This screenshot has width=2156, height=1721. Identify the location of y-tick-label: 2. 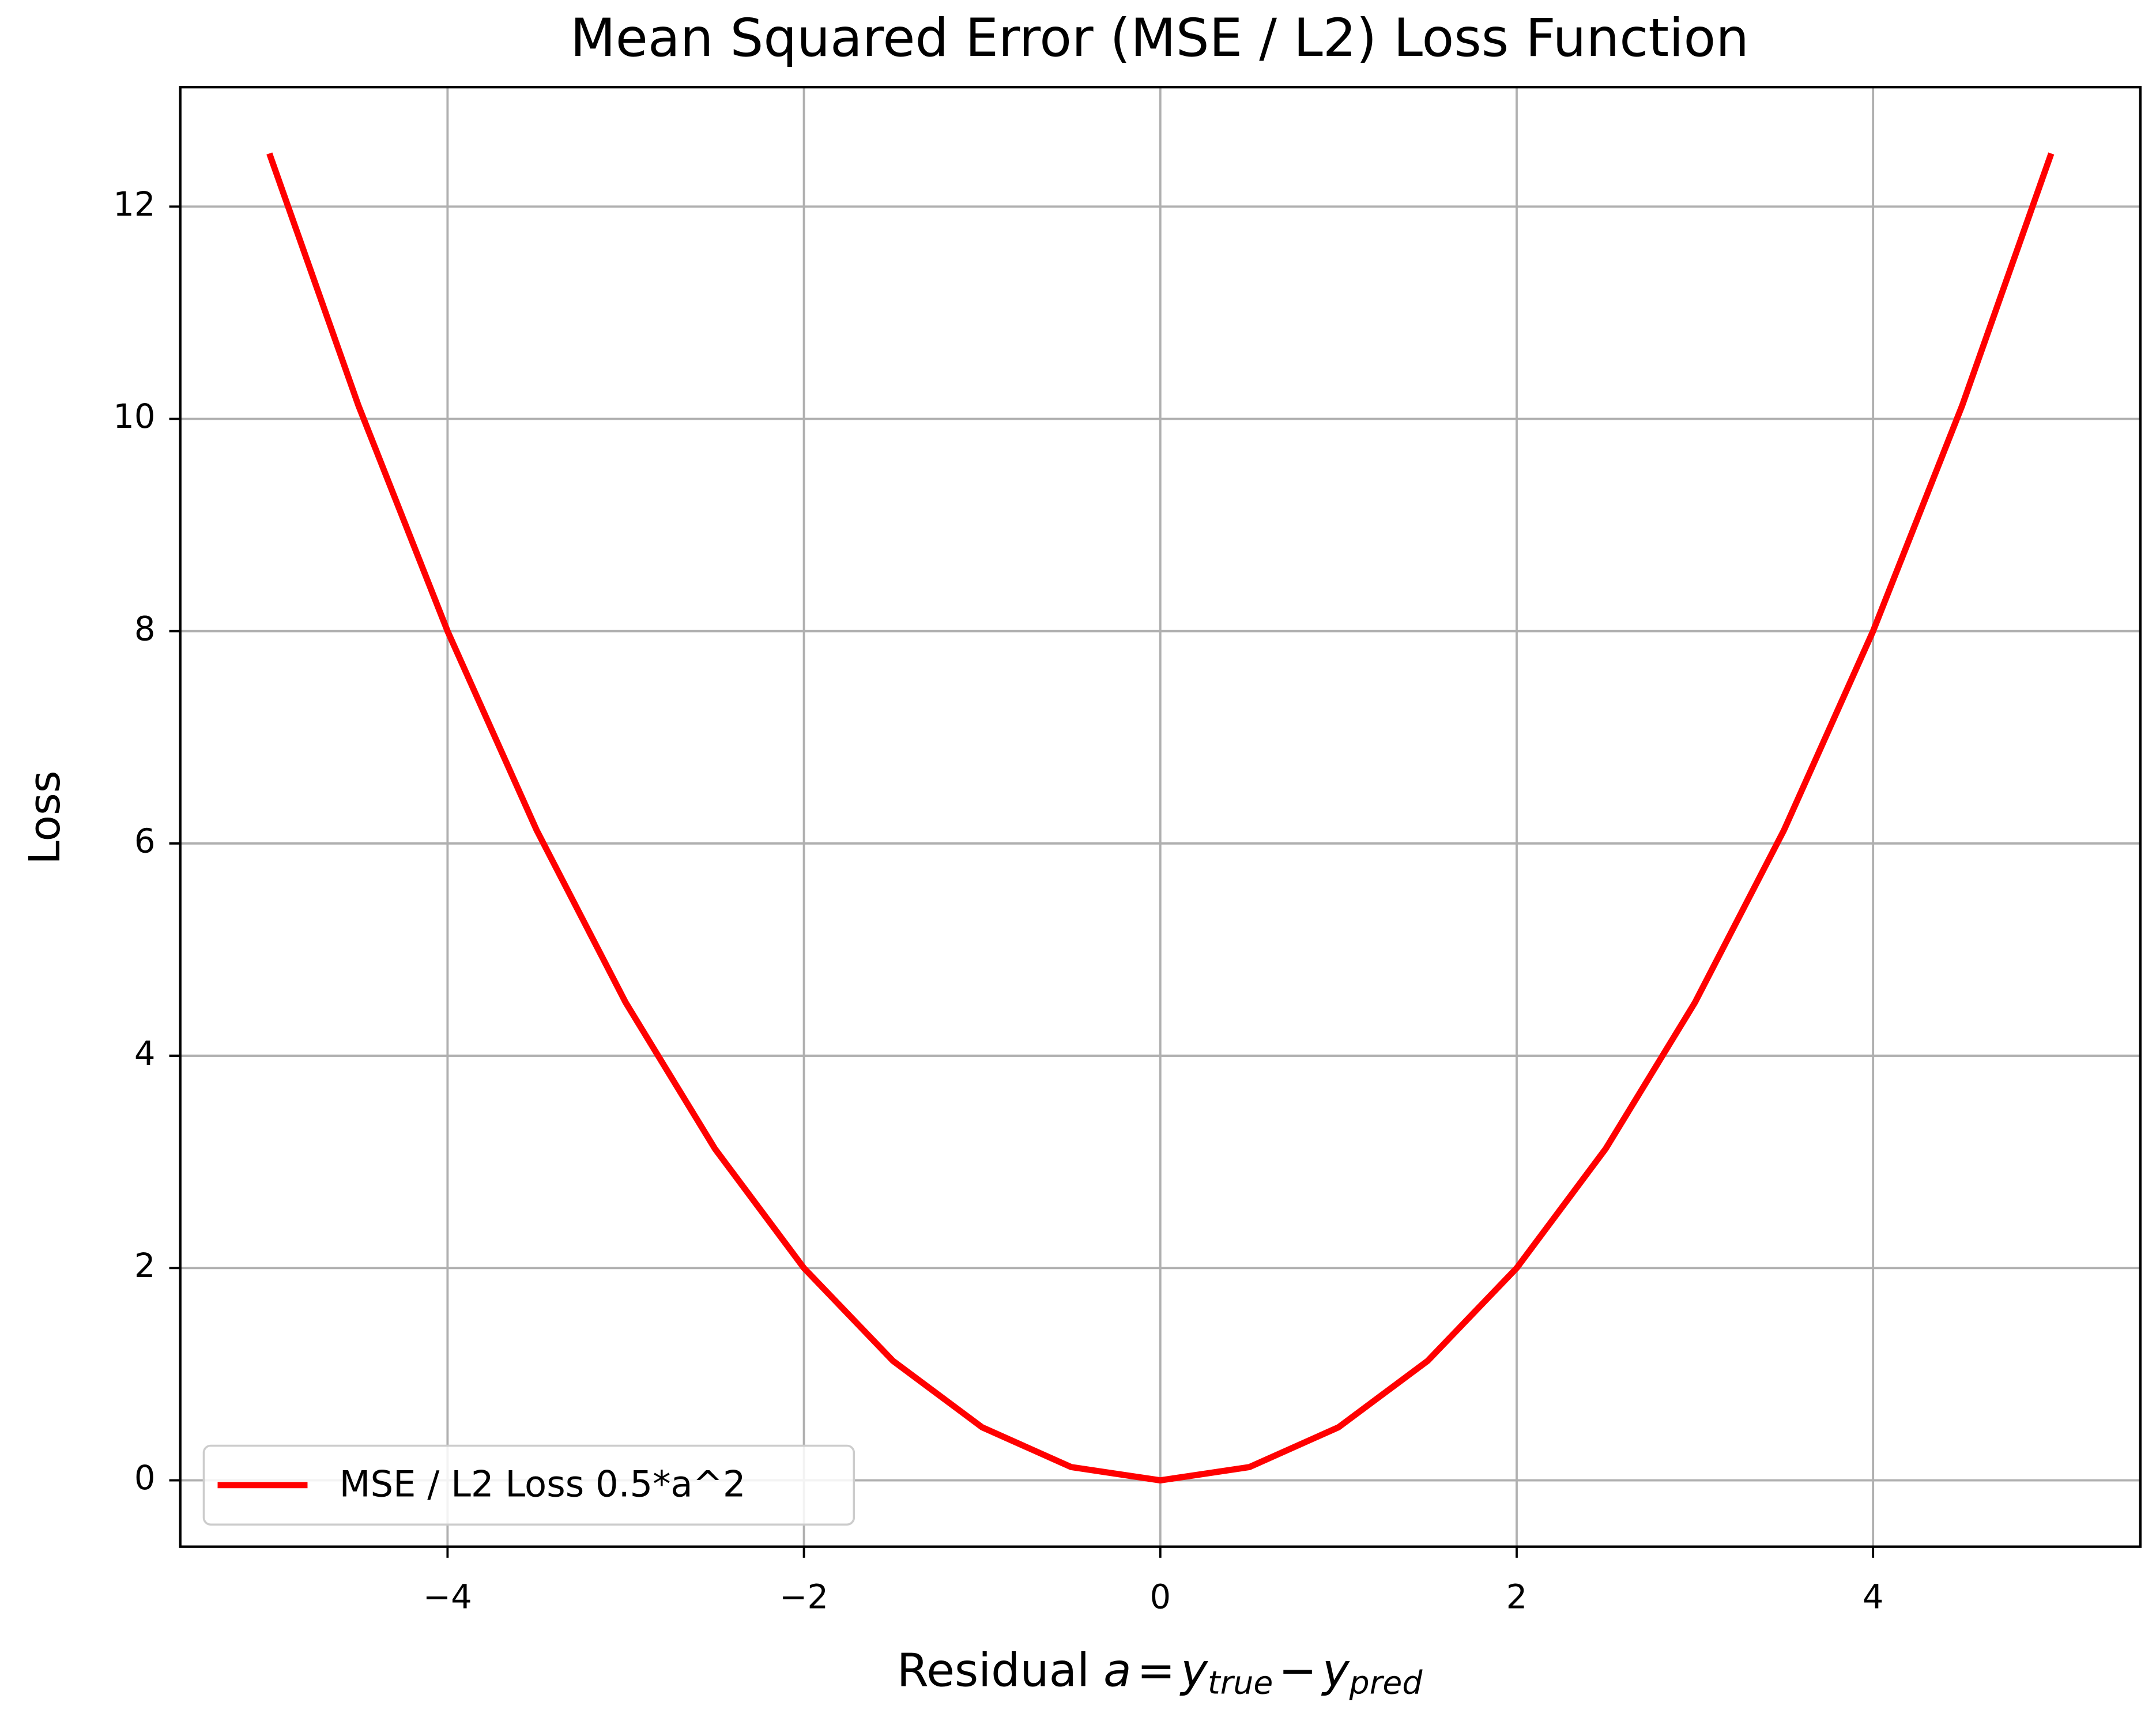
(145, 1266).